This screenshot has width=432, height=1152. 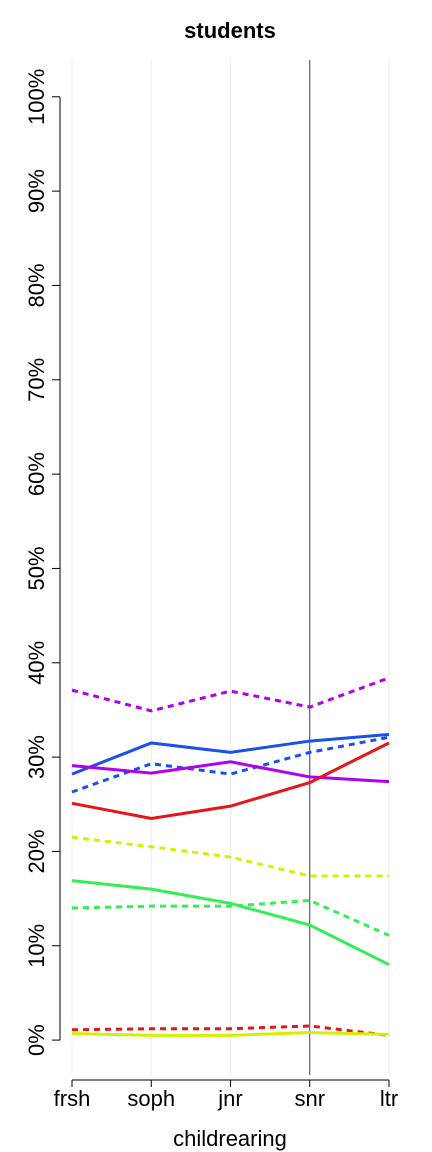 I want to click on y-tick-label: 70%, so click(x=36, y=380).